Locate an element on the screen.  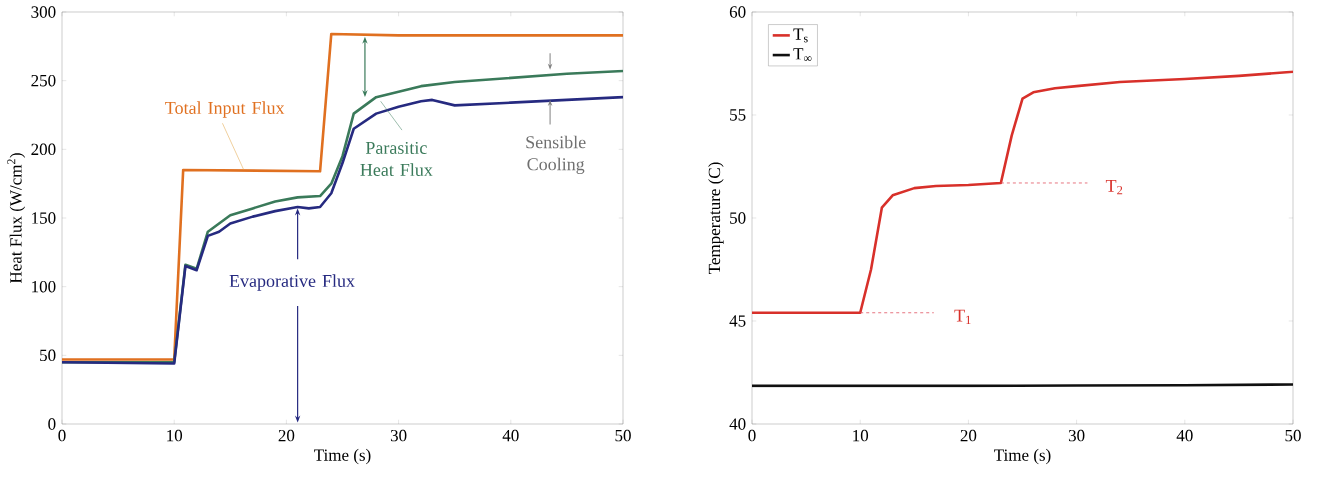
legend-label: T$_{∞}$ is located at coordinates (802, 54).